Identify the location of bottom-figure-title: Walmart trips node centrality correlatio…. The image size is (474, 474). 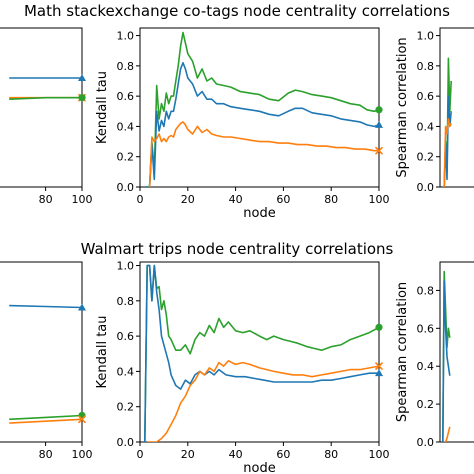
(237, 249).